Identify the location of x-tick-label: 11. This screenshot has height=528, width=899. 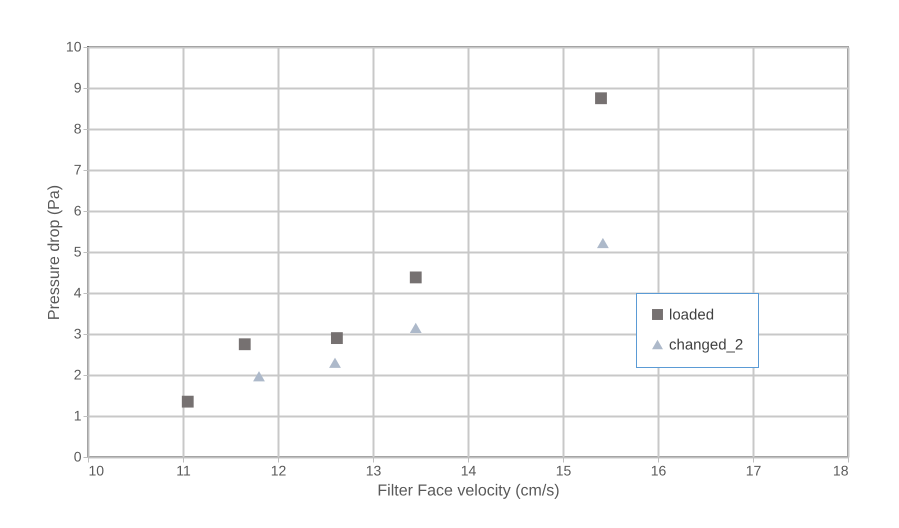
(183, 470).